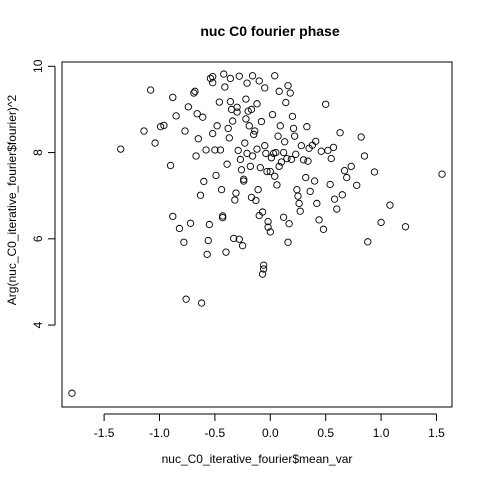 This screenshot has width=480, height=480. I want to click on x-axis: -1.5 -1.0 -0.5 0.0 0.5 1.0 1.5, so click(269, 426).